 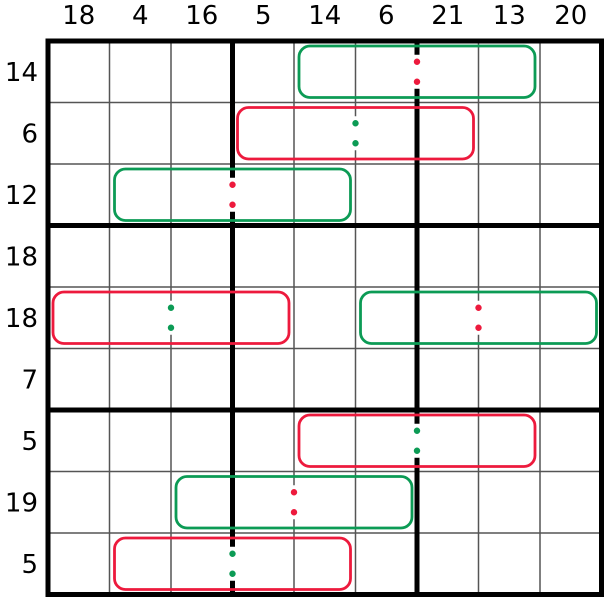 What do you see at coordinates (325, 318) in the screenshot?
I see `cell-r5c5` at bounding box center [325, 318].